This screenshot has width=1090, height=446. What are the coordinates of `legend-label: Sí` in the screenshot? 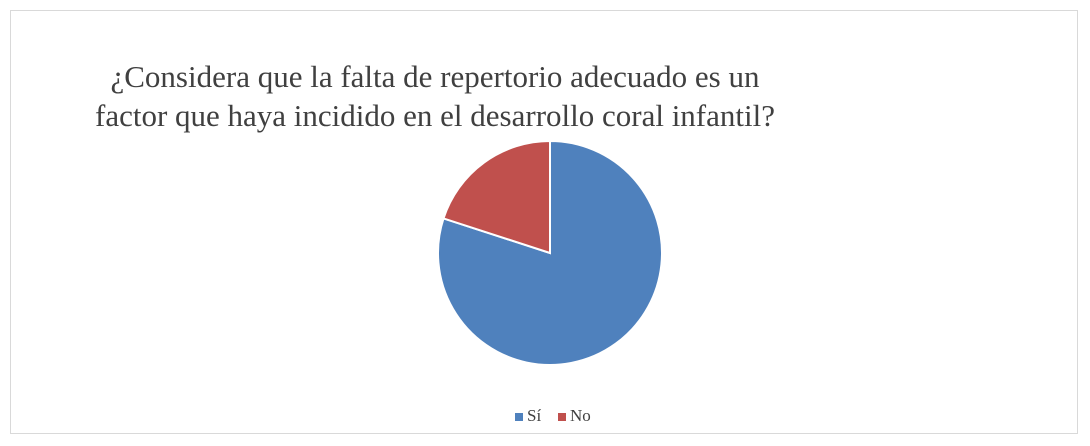 It's located at (534, 415).